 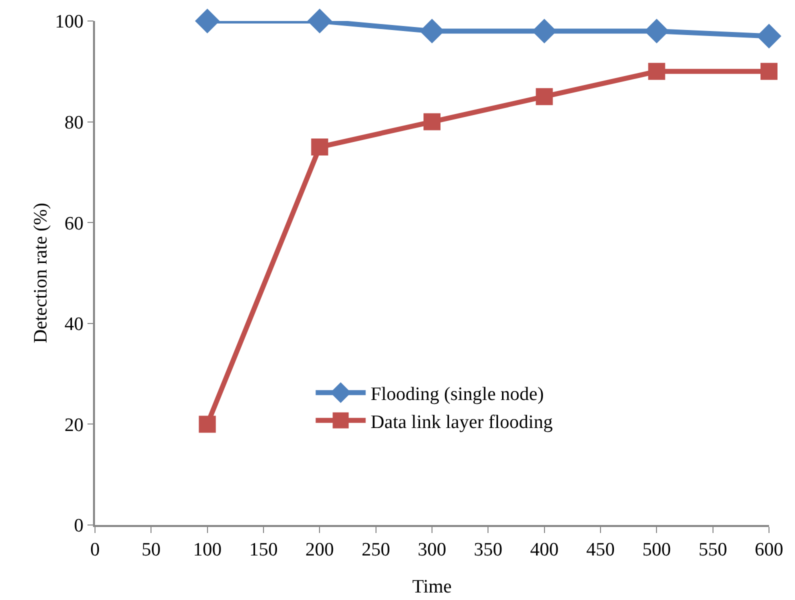 What do you see at coordinates (376, 550) in the screenshot?
I see `x-tick-label: 250` at bounding box center [376, 550].